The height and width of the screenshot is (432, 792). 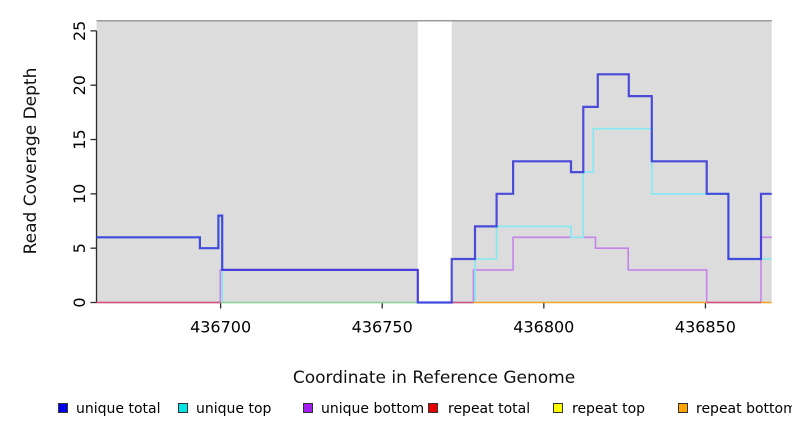 I want to click on y-tick-label: 5, so click(x=79, y=248).